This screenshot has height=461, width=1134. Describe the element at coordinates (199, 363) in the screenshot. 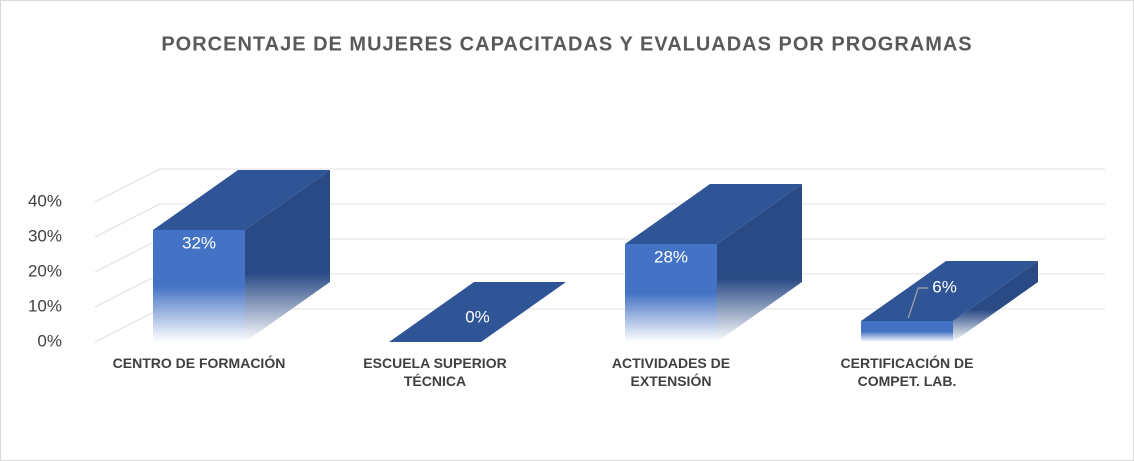

I see `x-tick-label: CENTRO DE FORMACIÓN` at that location.